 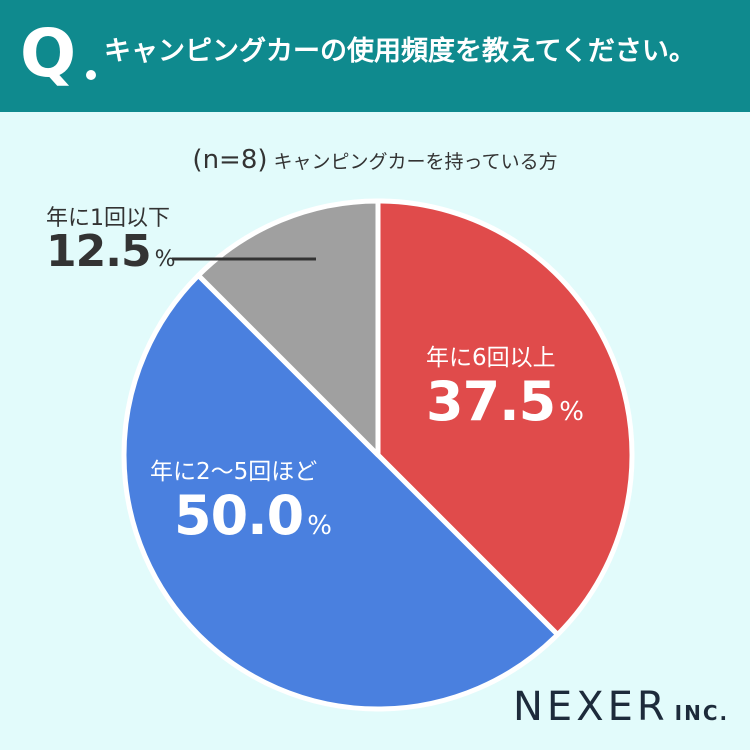 I want to click on q-mark: Q, so click(x=48, y=53).